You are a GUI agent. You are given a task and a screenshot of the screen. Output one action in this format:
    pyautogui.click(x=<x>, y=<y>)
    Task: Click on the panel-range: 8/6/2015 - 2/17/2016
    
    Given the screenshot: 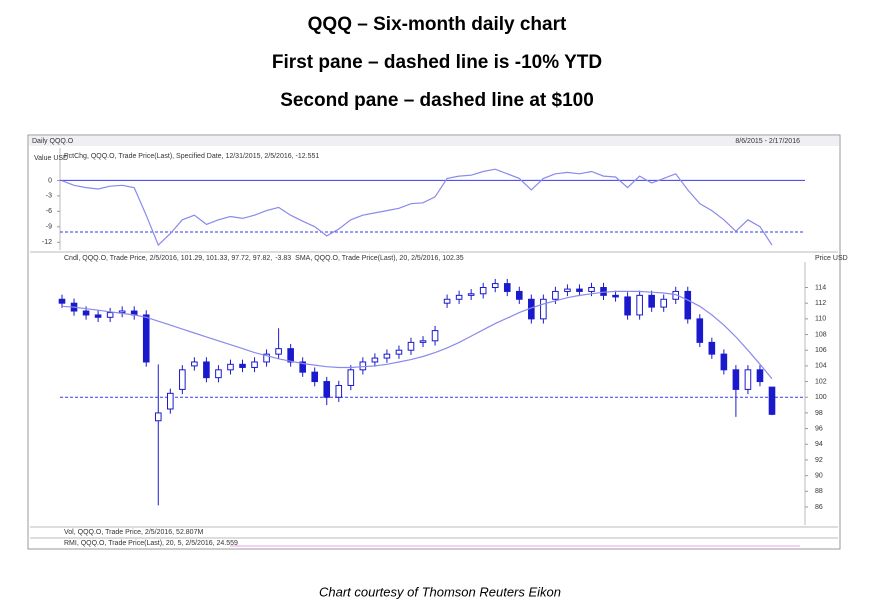 What is the action you would take?
    pyautogui.click(x=767, y=141)
    